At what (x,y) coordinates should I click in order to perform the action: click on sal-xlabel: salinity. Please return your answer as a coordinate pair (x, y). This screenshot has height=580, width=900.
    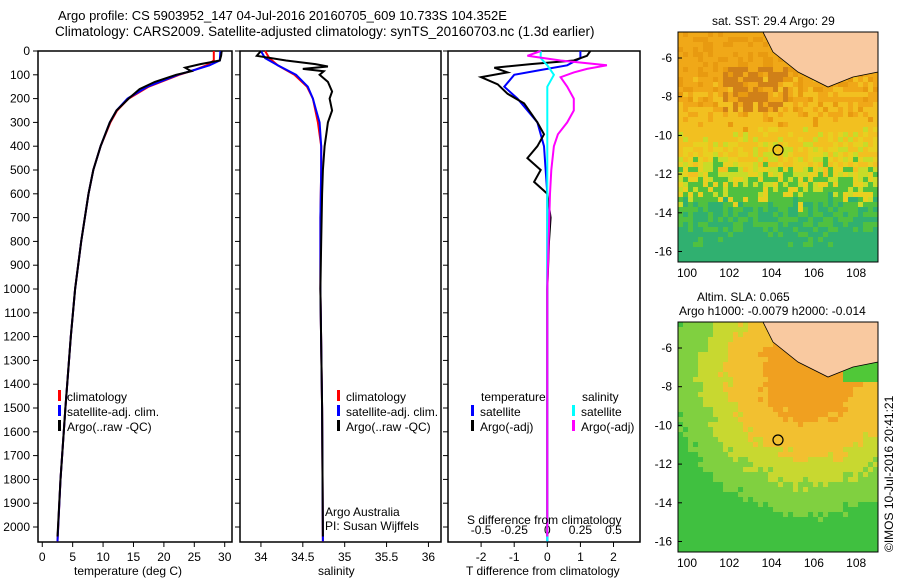
    Looking at the image, I should click on (336, 571).